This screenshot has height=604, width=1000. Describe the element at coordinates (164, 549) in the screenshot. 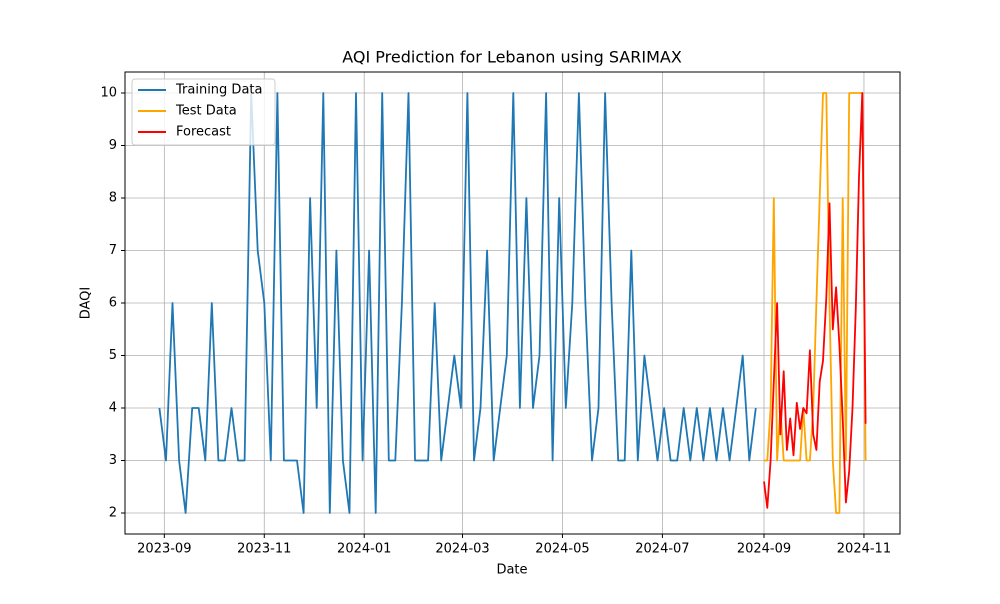

I see `x-tick-label: 2023-09` at that location.